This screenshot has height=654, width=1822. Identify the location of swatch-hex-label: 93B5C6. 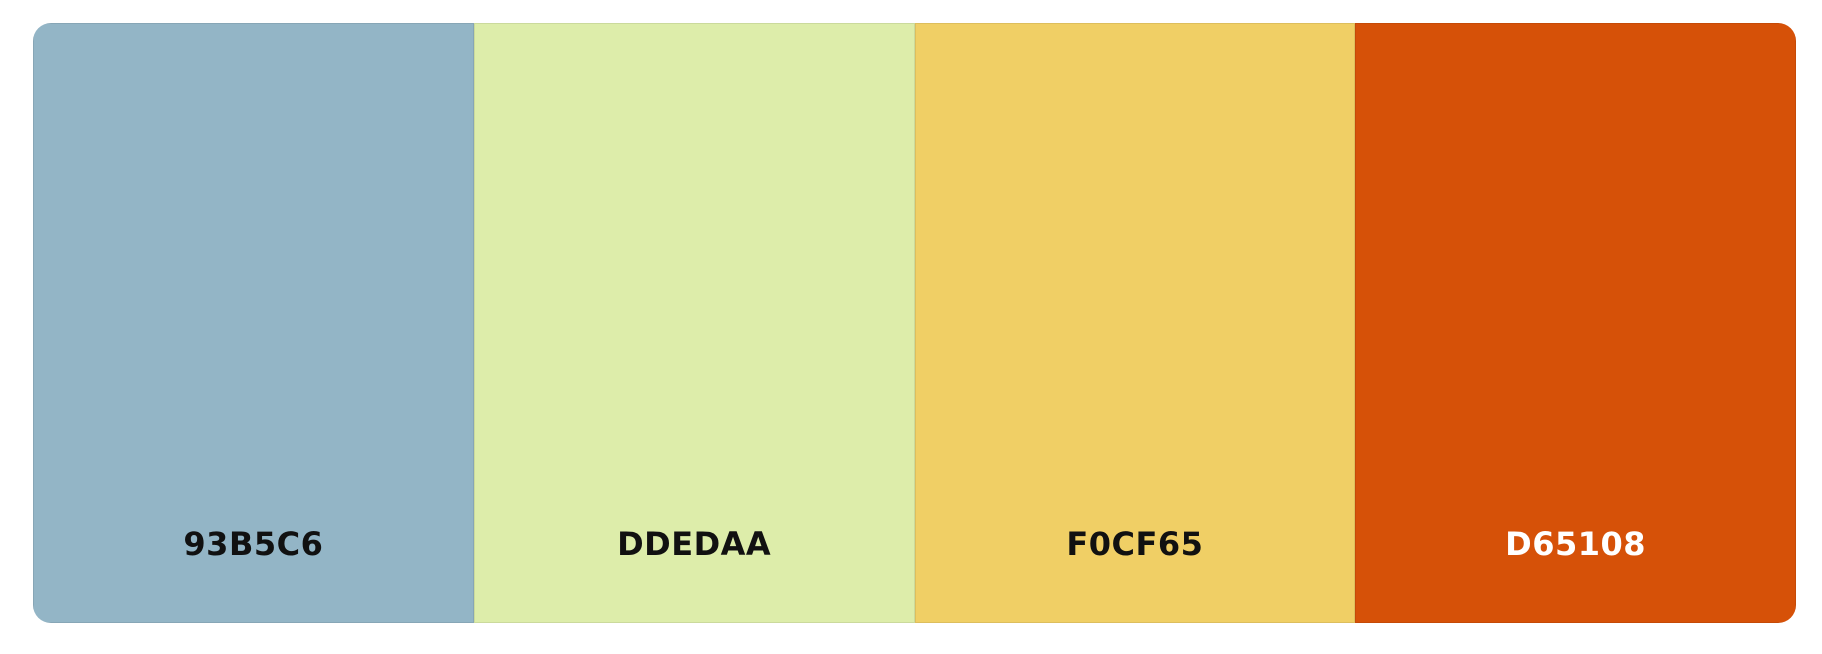
(253, 544).